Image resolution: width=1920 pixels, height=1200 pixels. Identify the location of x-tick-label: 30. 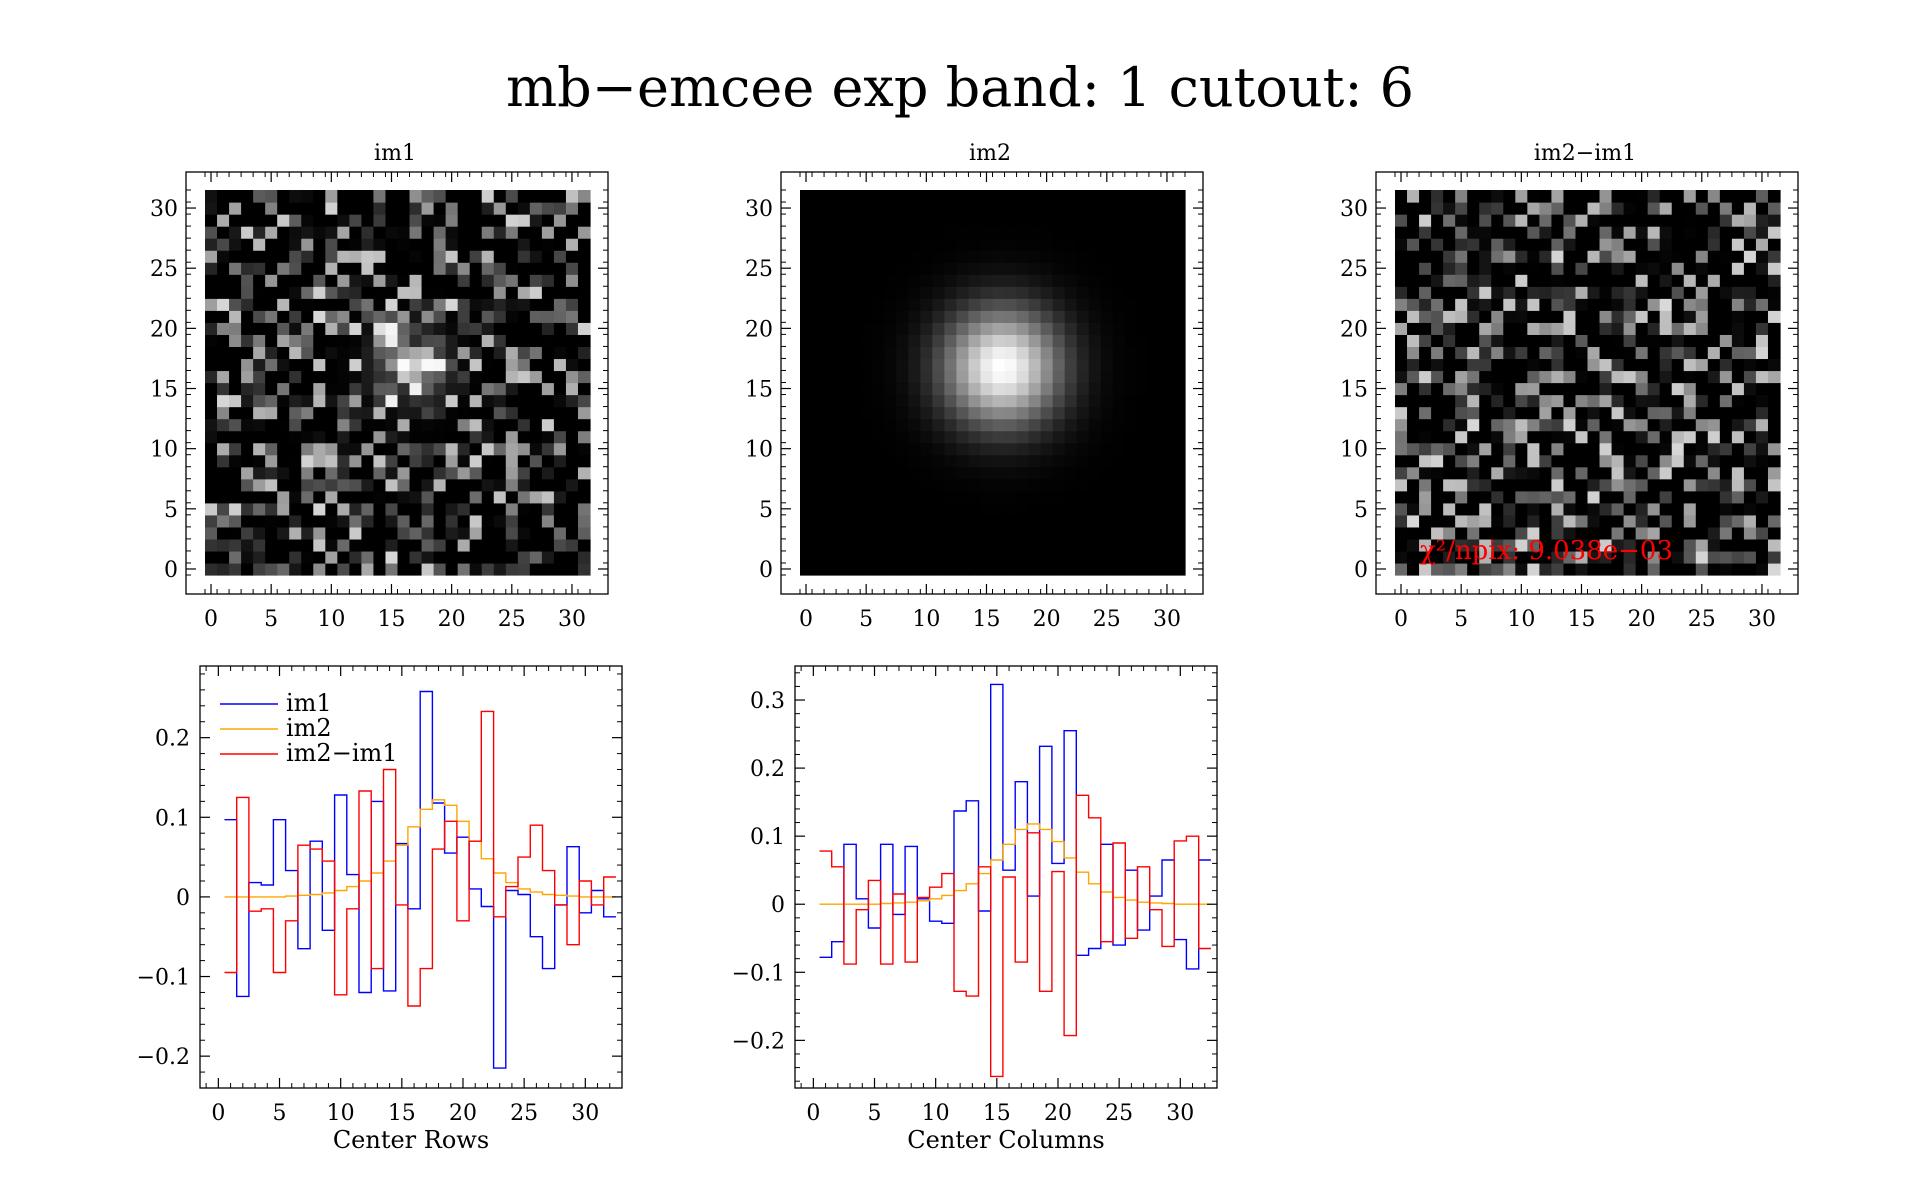
(585, 1113).